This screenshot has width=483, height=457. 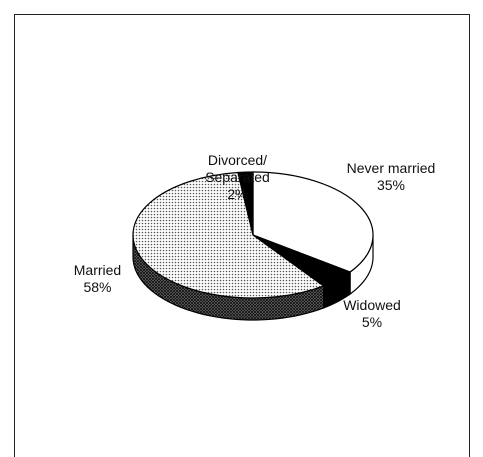 I want to click on category-label: Widowed, so click(x=372, y=305).